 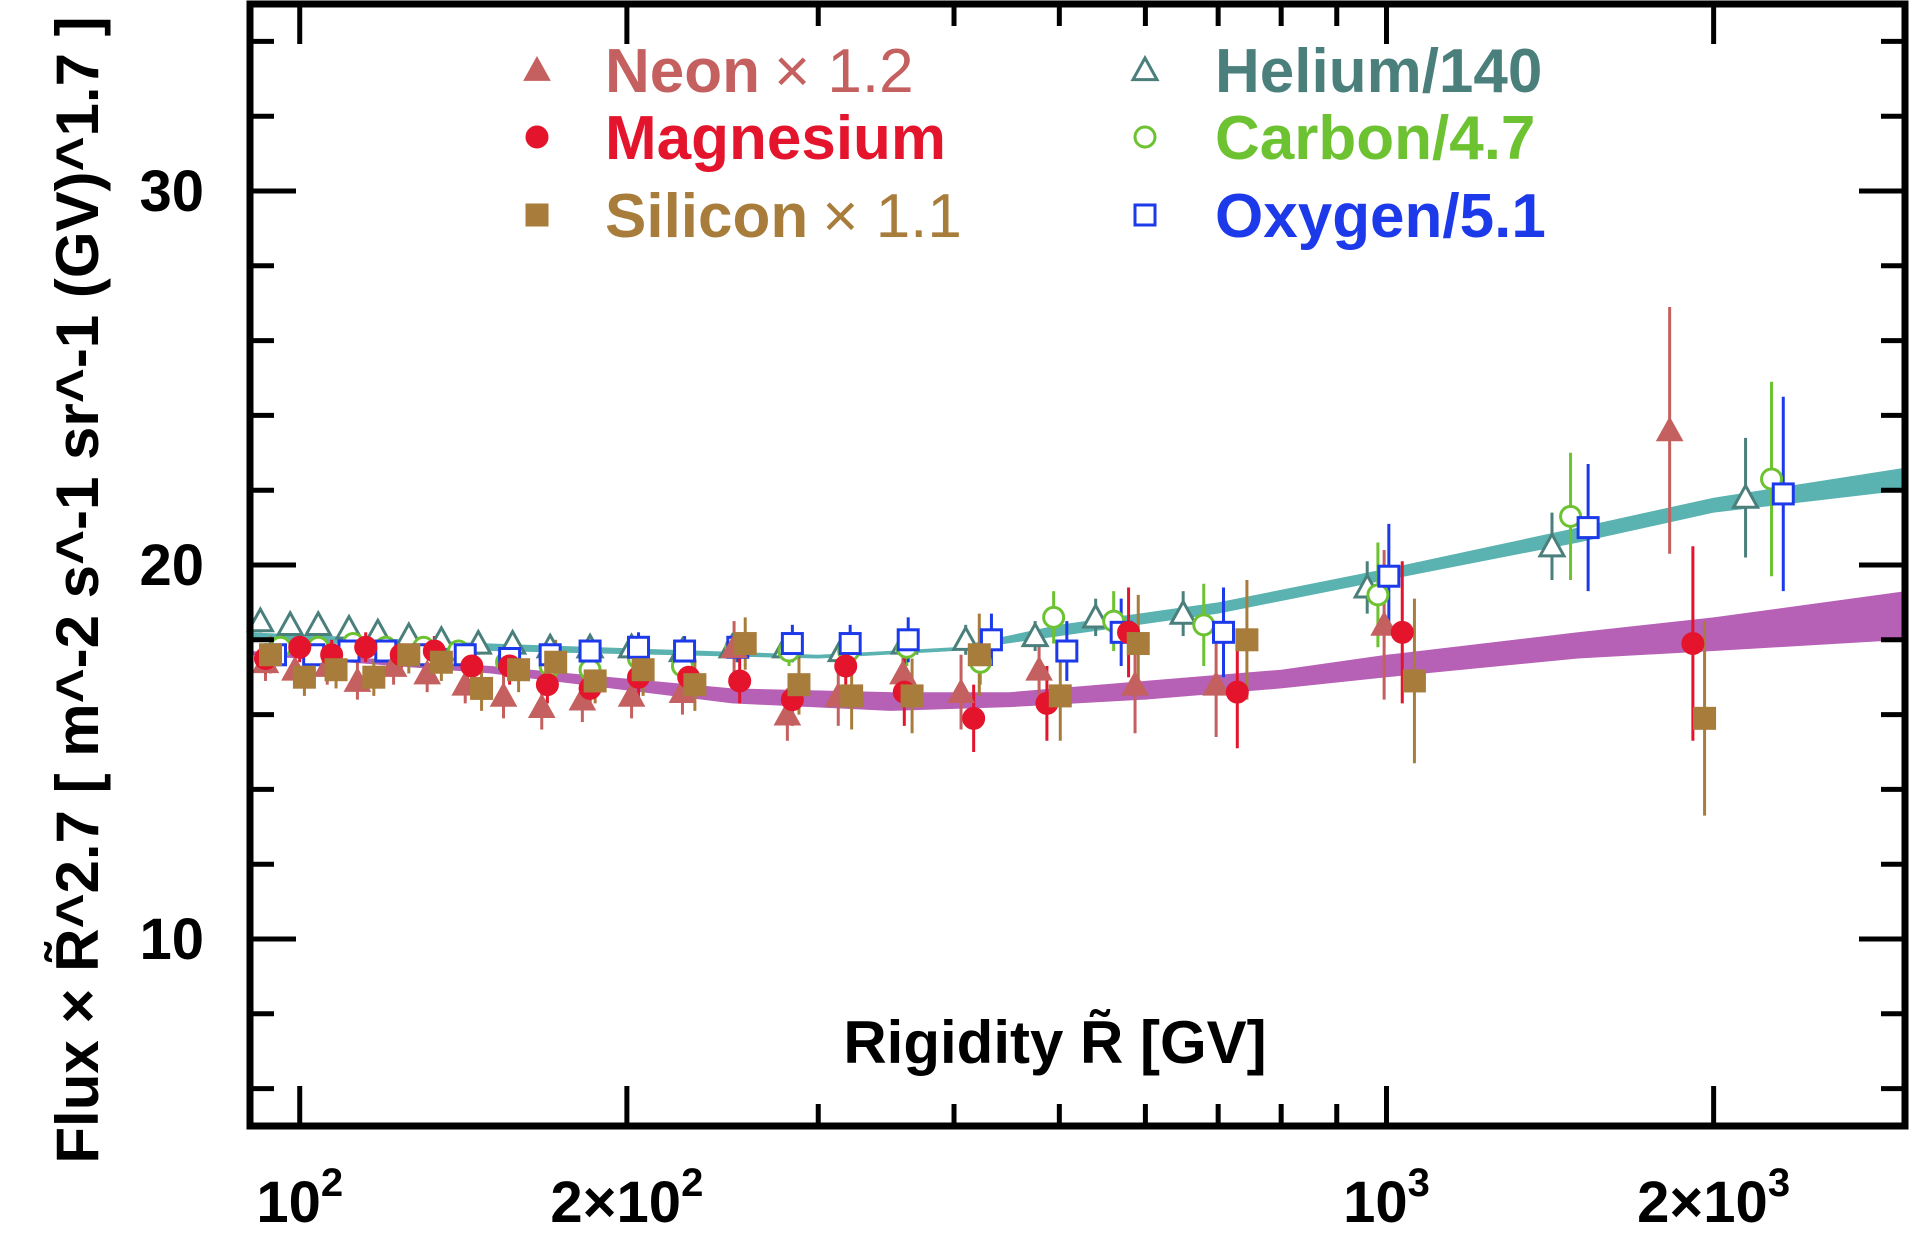 I want to click on legend-name: Silicon, so click(x=706, y=216).